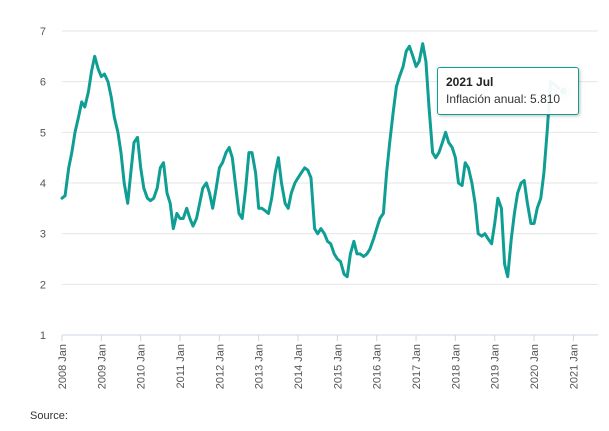 Image resolution: width=609 pixels, height=431 pixels. What do you see at coordinates (49, 416) in the screenshot?
I see `source-label: Source:` at bounding box center [49, 416].